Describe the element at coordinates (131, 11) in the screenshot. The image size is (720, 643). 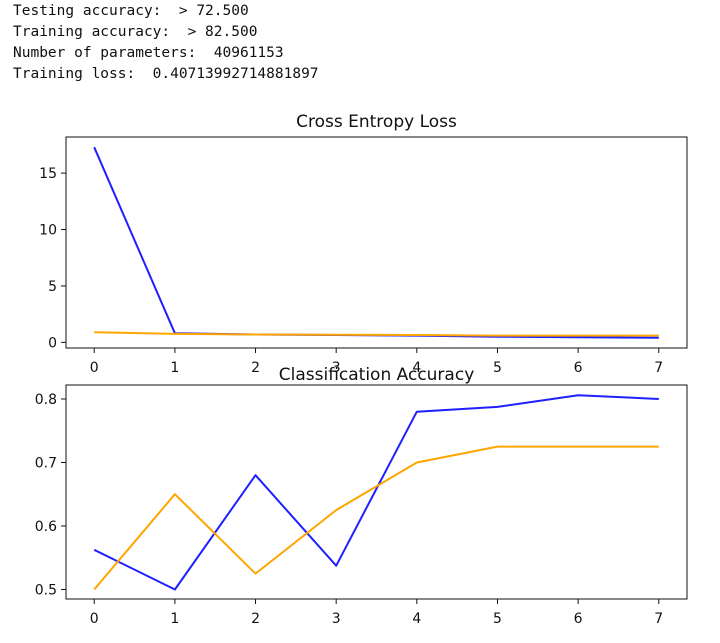
I see `testing-accuracy-line: Testing accuracy: > 72.500` at that location.